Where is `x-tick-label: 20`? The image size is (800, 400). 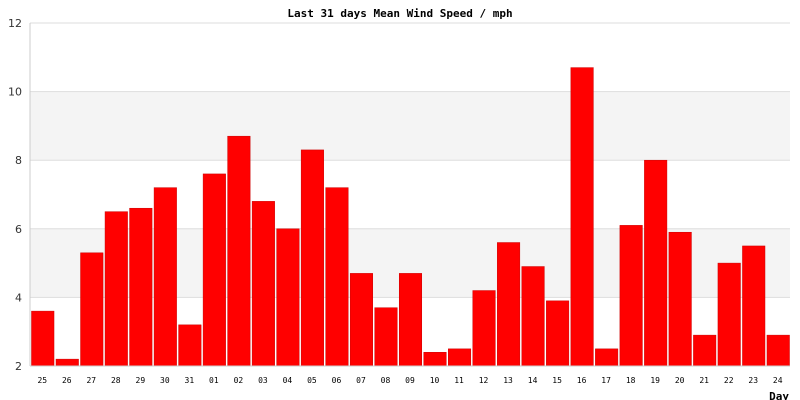 x-tick-label: 20 is located at coordinates (680, 380).